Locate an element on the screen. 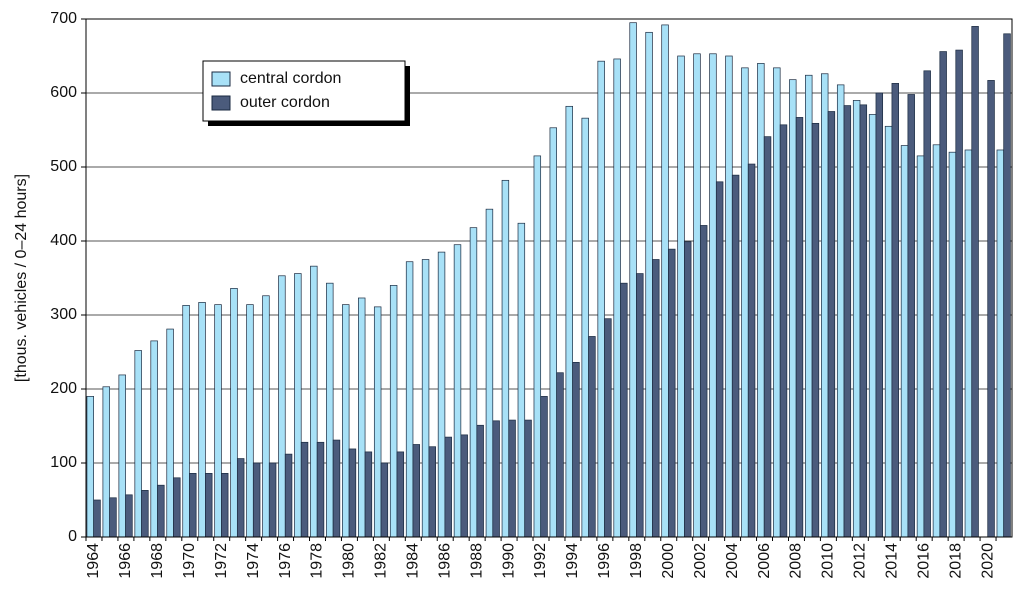  y-tick-label: 300 is located at coordinates (63, 314).